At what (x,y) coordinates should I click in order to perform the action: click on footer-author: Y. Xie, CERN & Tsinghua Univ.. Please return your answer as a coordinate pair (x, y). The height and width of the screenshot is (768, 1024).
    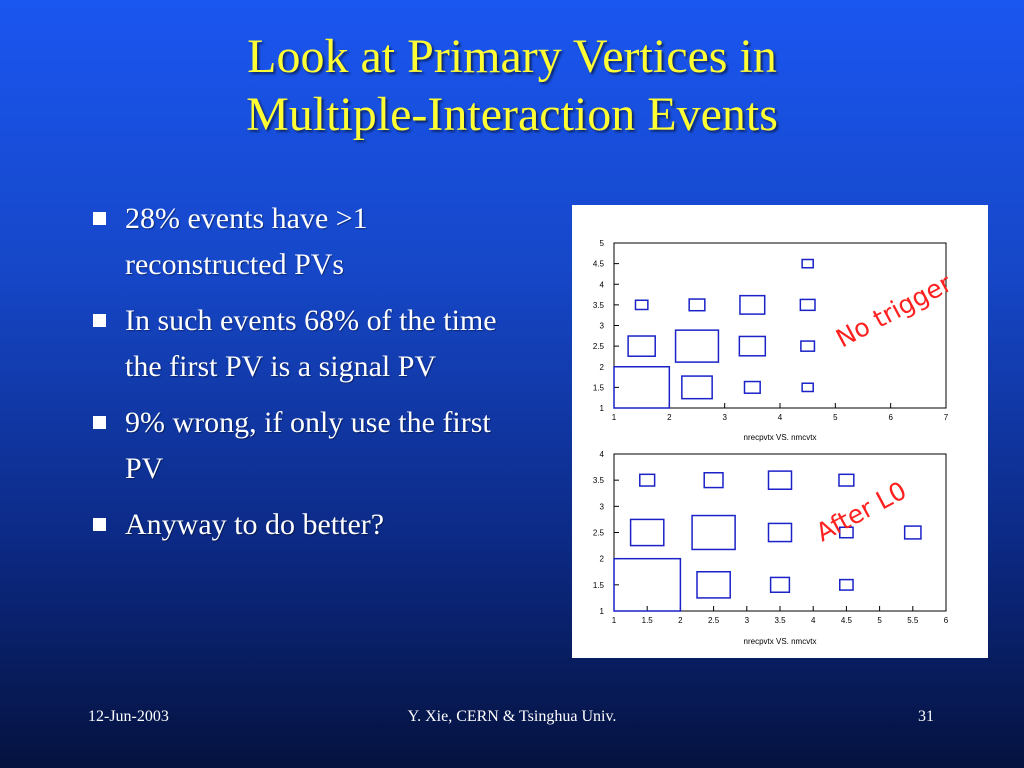
    Looking at the image, I should click on (512, 716).